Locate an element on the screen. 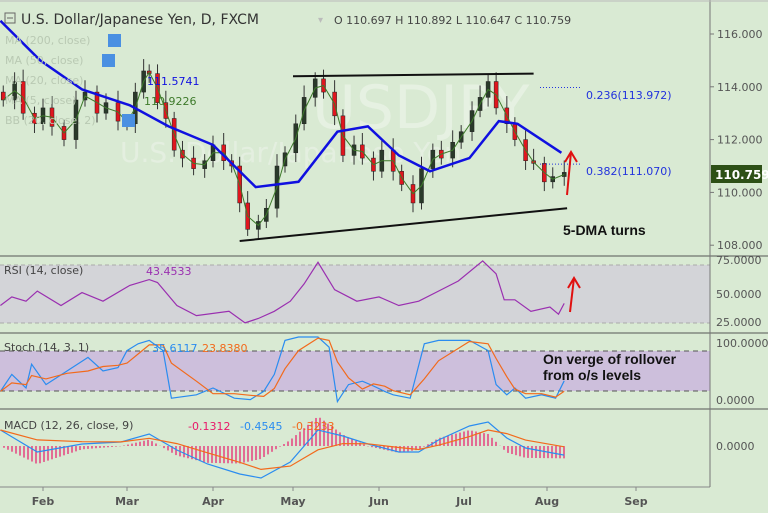  stoch-k-value: 35.6117 is located at coordinates (175, 348).